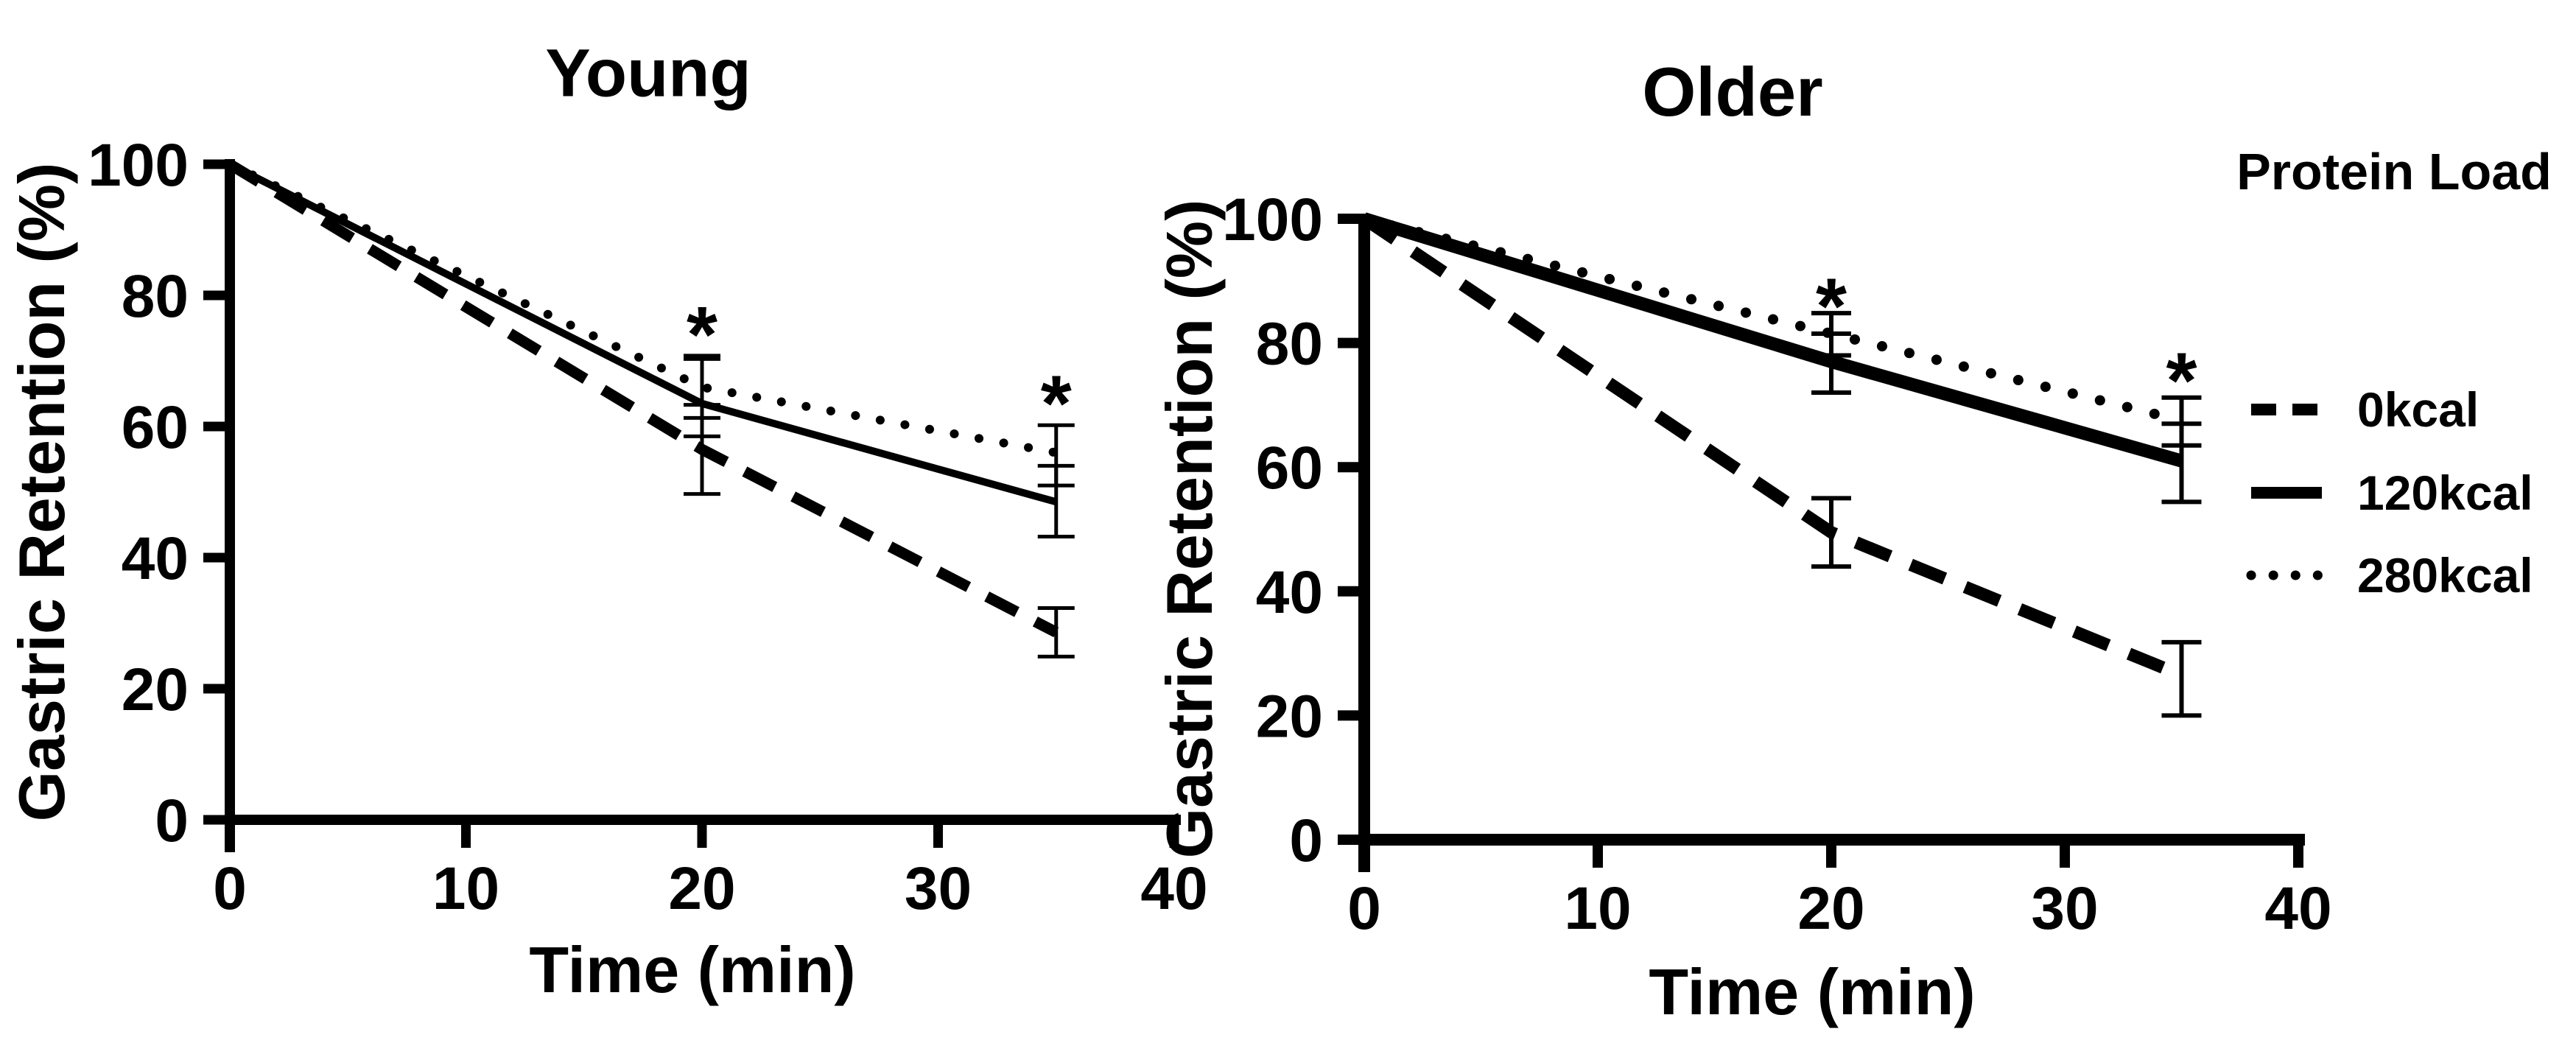 The height and width of the screenshot is (1043, 2576). I want to click on legend-swatch-dotted-line, so click(2286, 575).